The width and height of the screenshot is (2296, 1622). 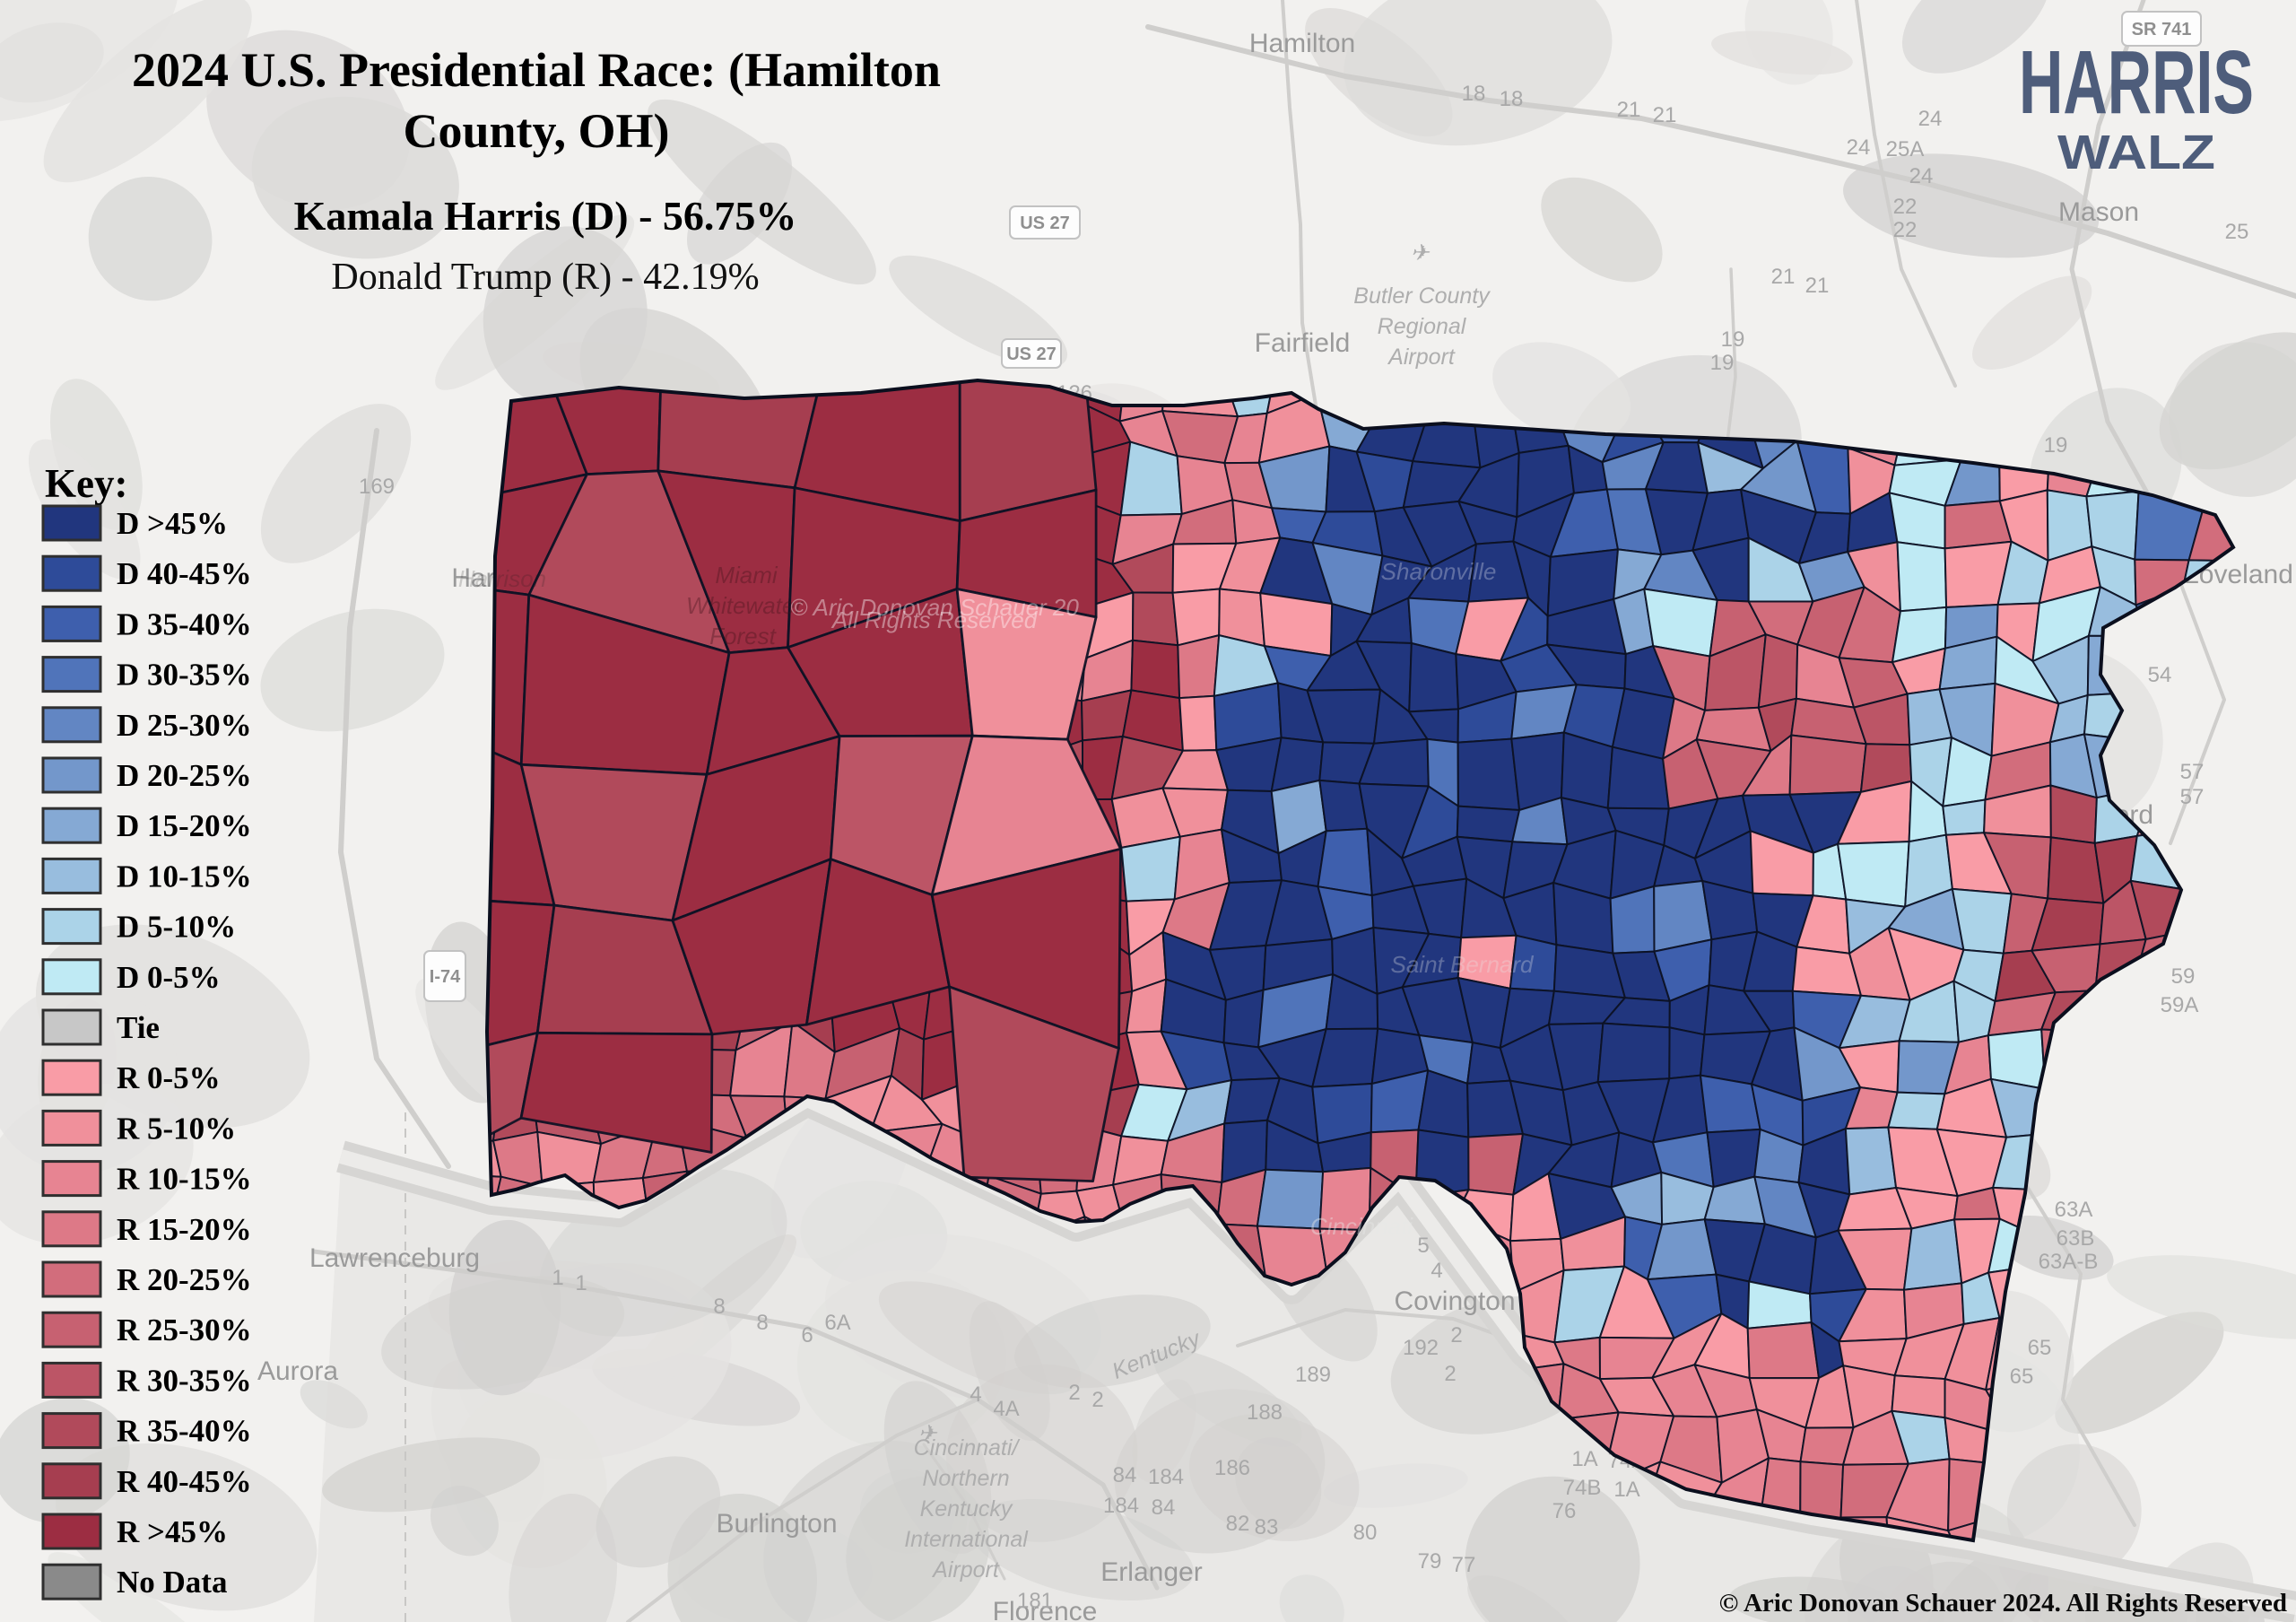 I want to click on legend-item: D 35-40%, so click(x=146, y=623).